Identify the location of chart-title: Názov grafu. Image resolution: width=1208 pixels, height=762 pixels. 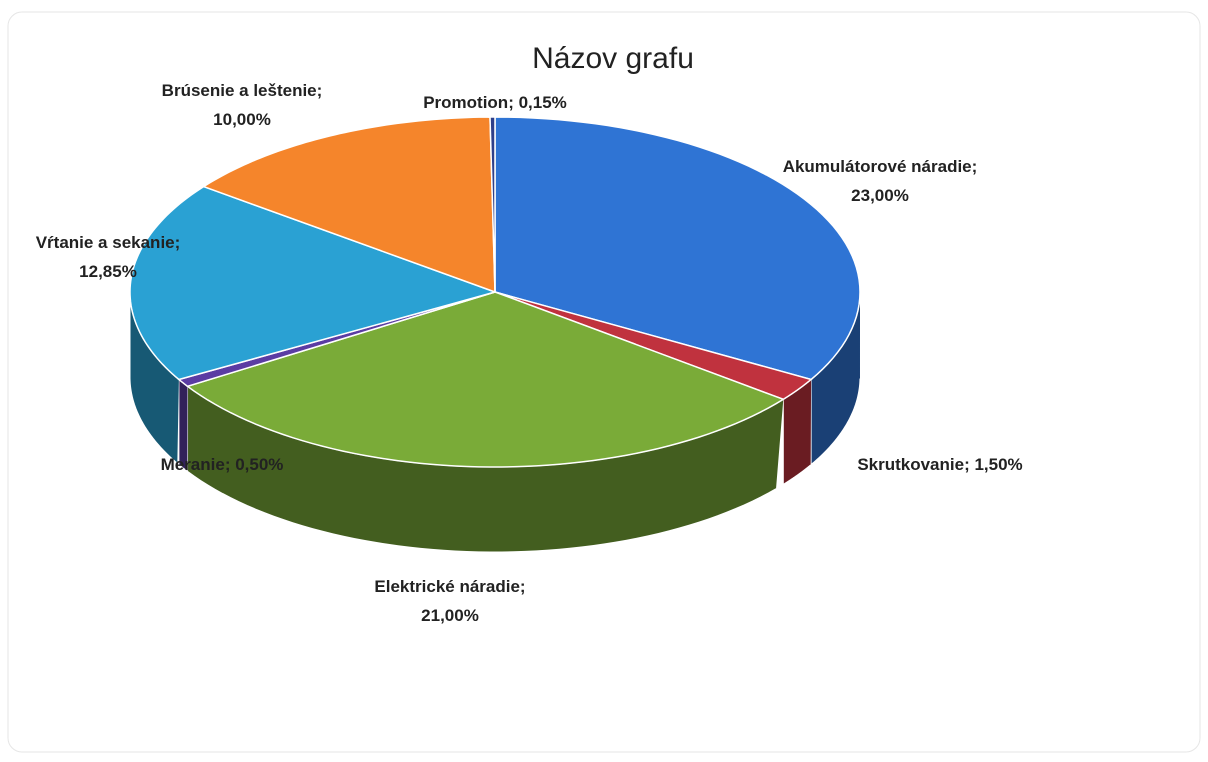
(613, 58).